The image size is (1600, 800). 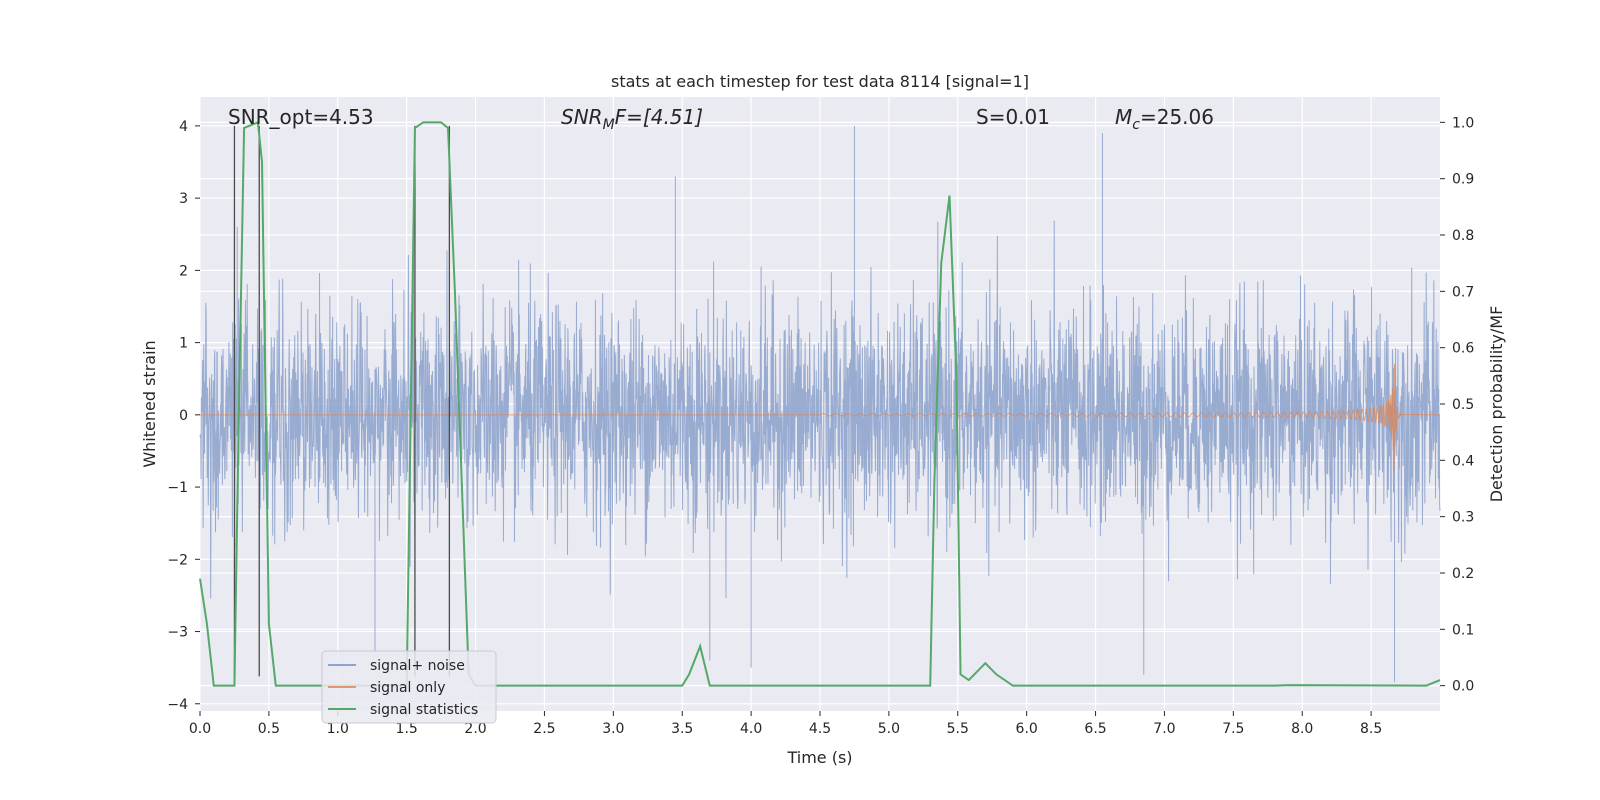 What do you see at coordinates (301, 117) in the screenshot?
I see `annotation-snr-opt: SNR_opt=4.53` at bounding box center [301, 117].